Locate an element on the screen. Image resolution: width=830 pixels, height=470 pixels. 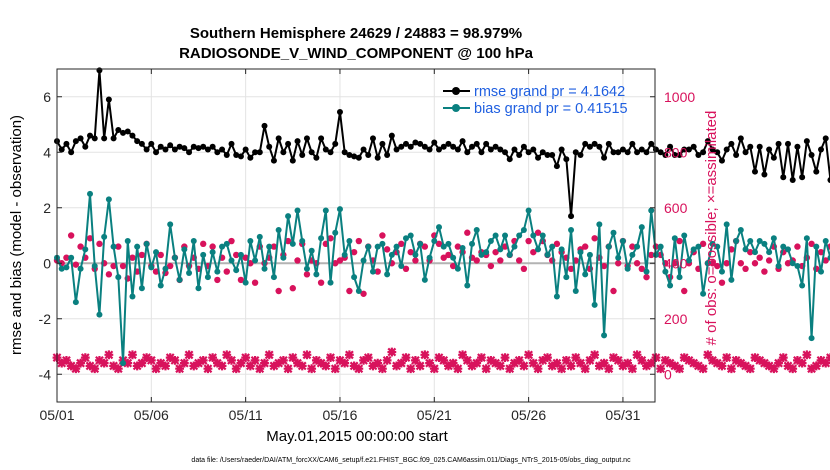
y-tick-label-left: 2 is located at coordinates (47, 208).